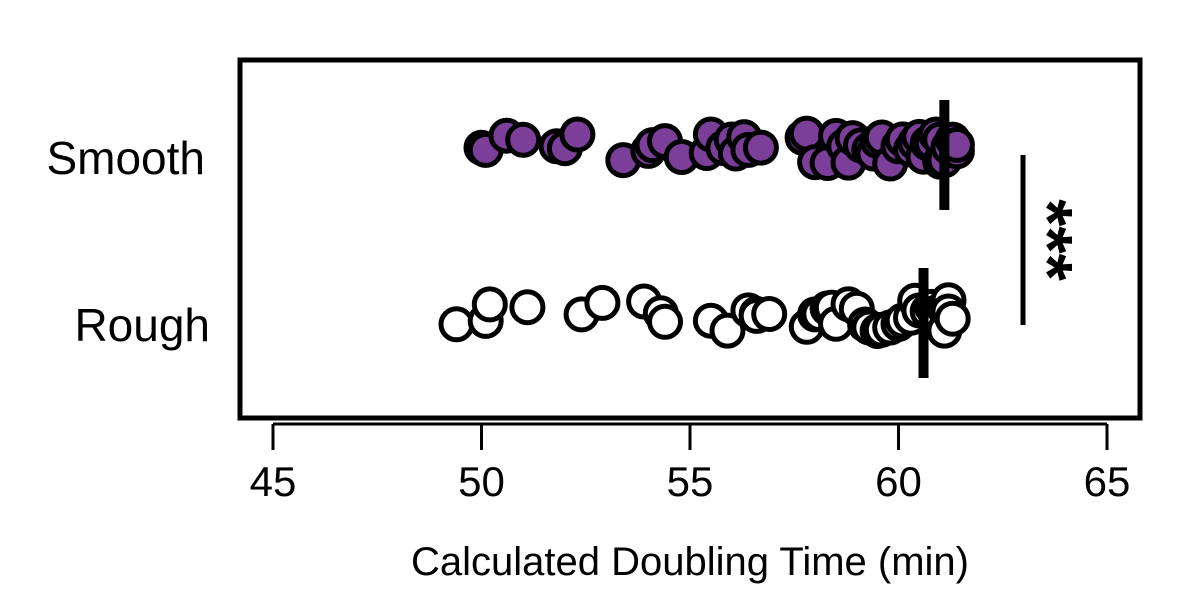 The height and width of the screenshot is (600, 1200). Describe the element at coordinates (273, 481) in the screenshot. I see `x-tick-label-45: 45` at that location.